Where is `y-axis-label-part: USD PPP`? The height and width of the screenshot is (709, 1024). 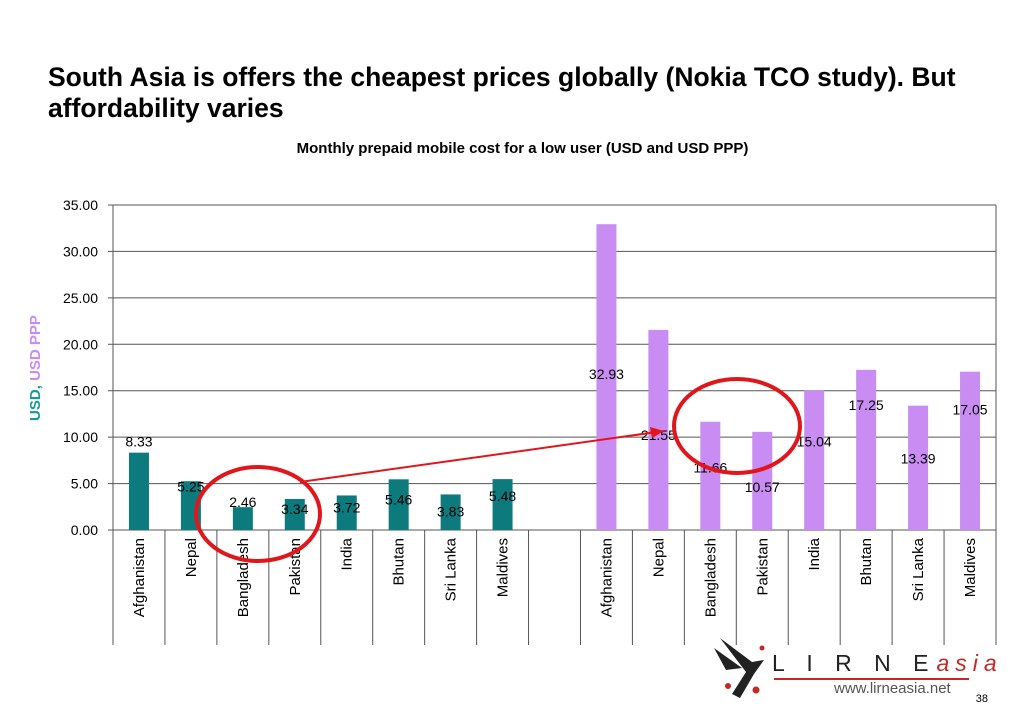
y-axis-label-part: USD PPP is located at coordinates (35, 348).